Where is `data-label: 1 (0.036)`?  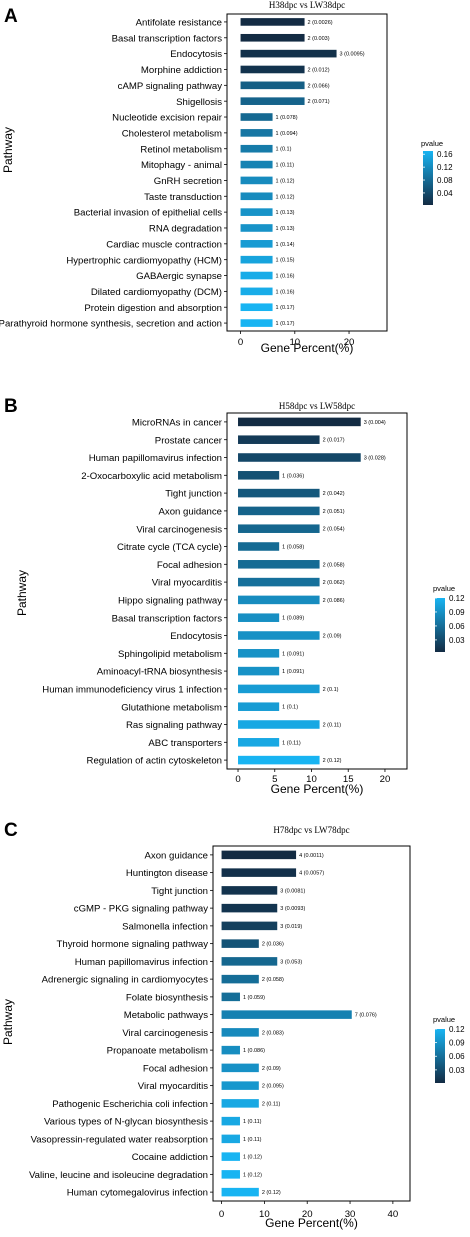
data-label: 1 (0.036) is located at coordinates (293, 476).